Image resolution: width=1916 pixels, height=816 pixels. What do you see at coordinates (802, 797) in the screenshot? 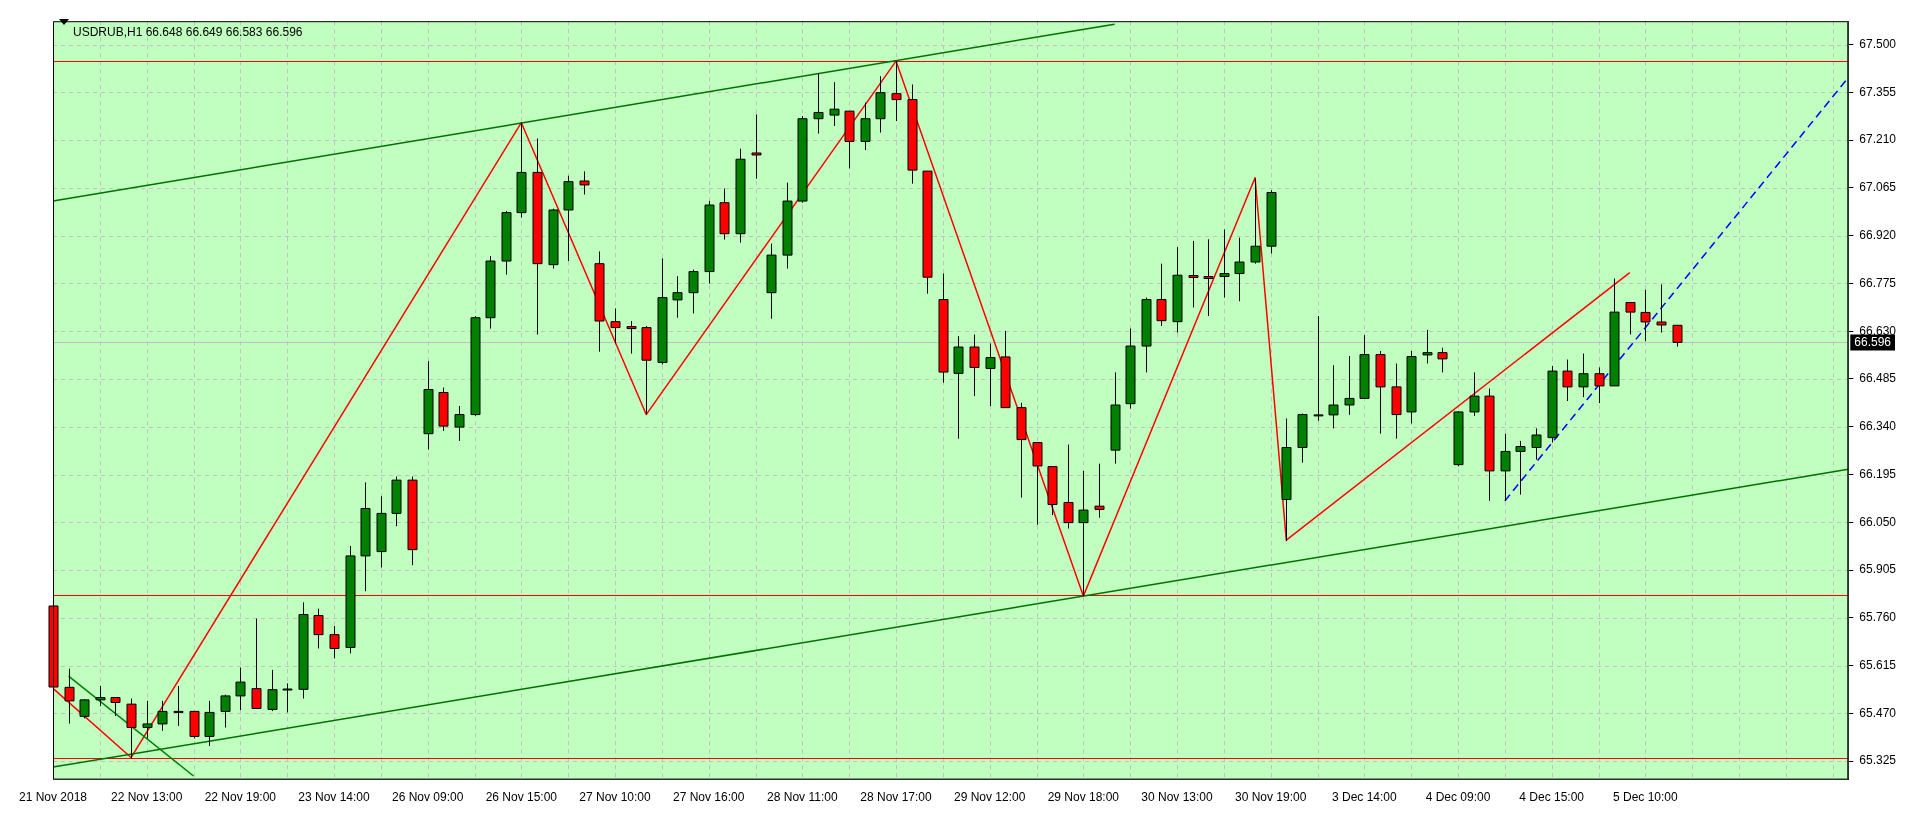
I see `x-tick-label: 28 Nov 11:00` at bounding box center [802, 797].